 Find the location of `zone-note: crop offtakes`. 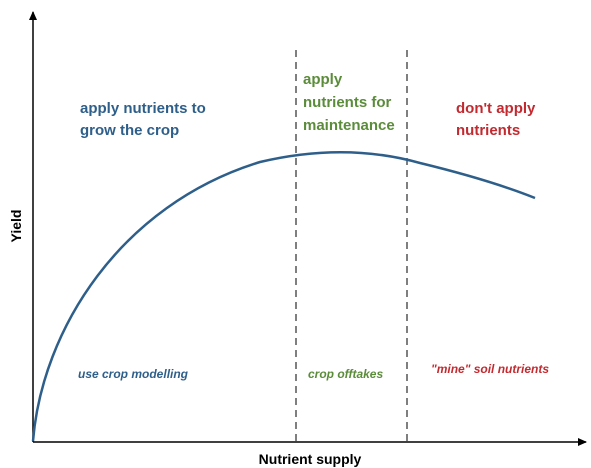

zone-note: crop offtakes is located at coordinates (345, 374).